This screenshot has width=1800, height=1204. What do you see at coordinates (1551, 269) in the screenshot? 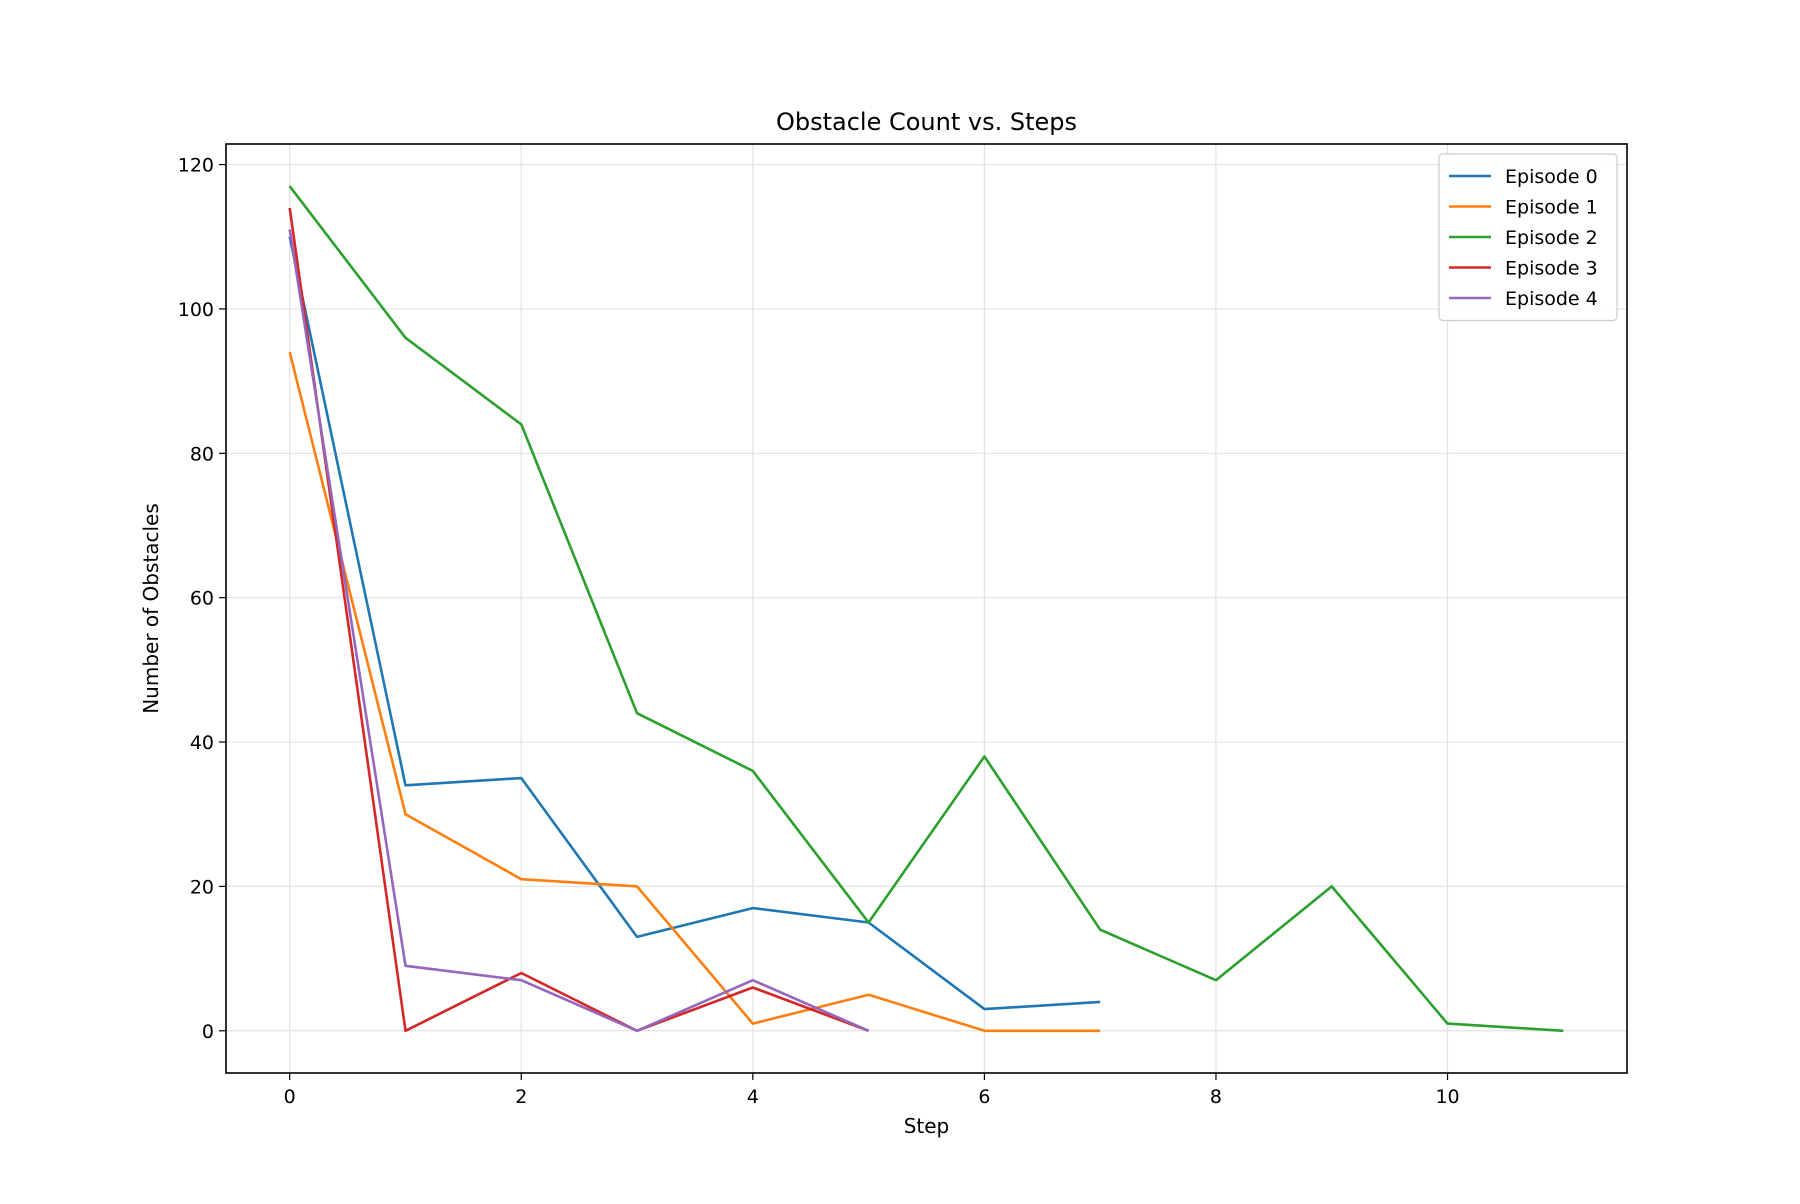
I see `legend-label-episode-3: Episode 3` at bounding box center [1551, 269].